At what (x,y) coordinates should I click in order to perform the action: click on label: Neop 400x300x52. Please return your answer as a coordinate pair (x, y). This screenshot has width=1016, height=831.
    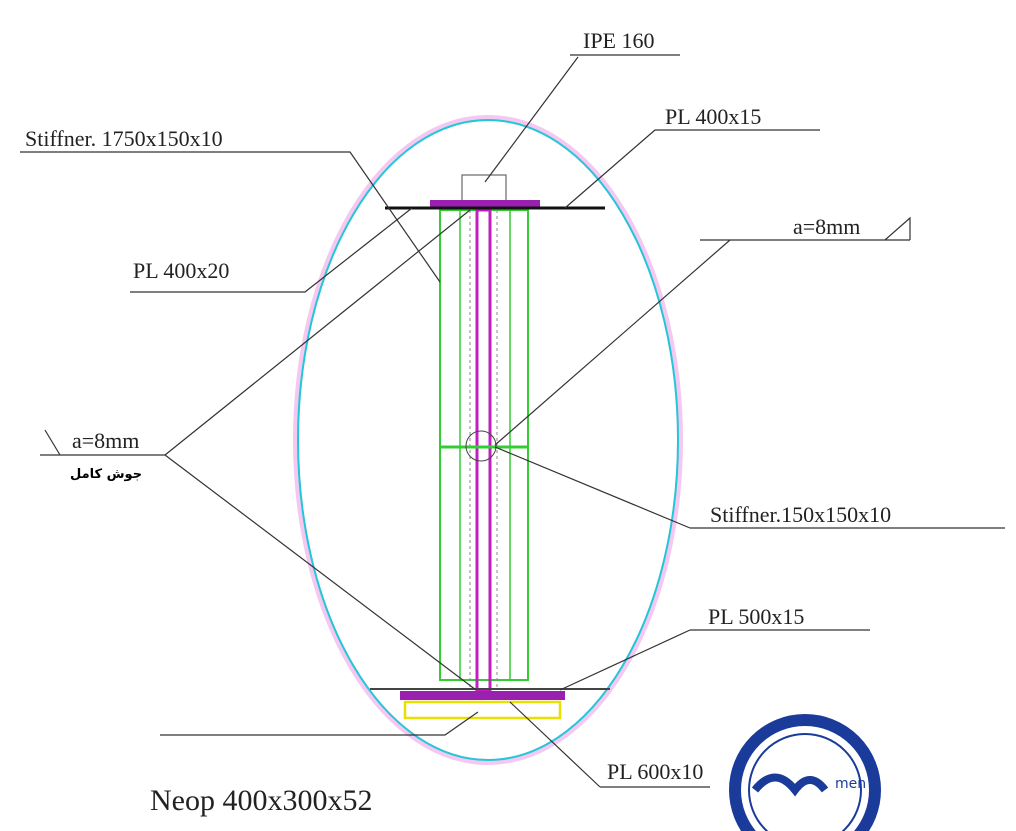
    Looking at the image, I should click on (261, 800).